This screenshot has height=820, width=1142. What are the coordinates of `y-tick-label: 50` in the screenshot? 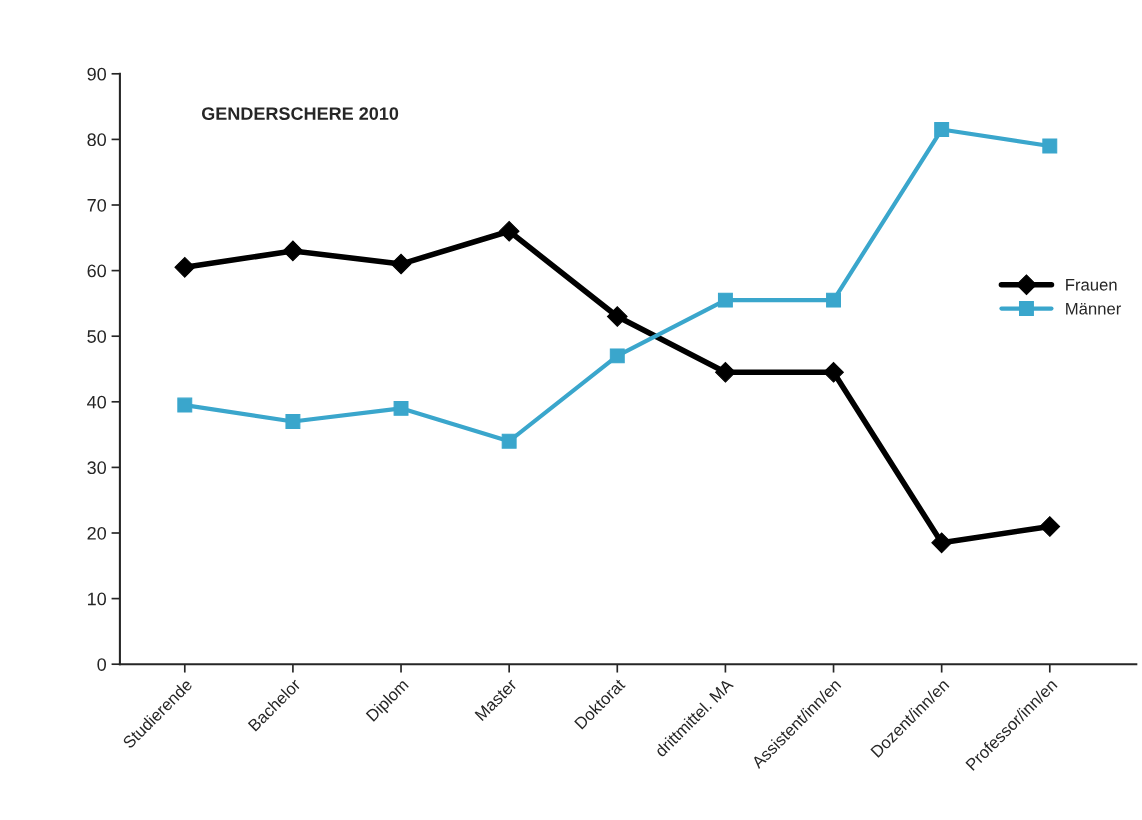 It's located at (97, 336).